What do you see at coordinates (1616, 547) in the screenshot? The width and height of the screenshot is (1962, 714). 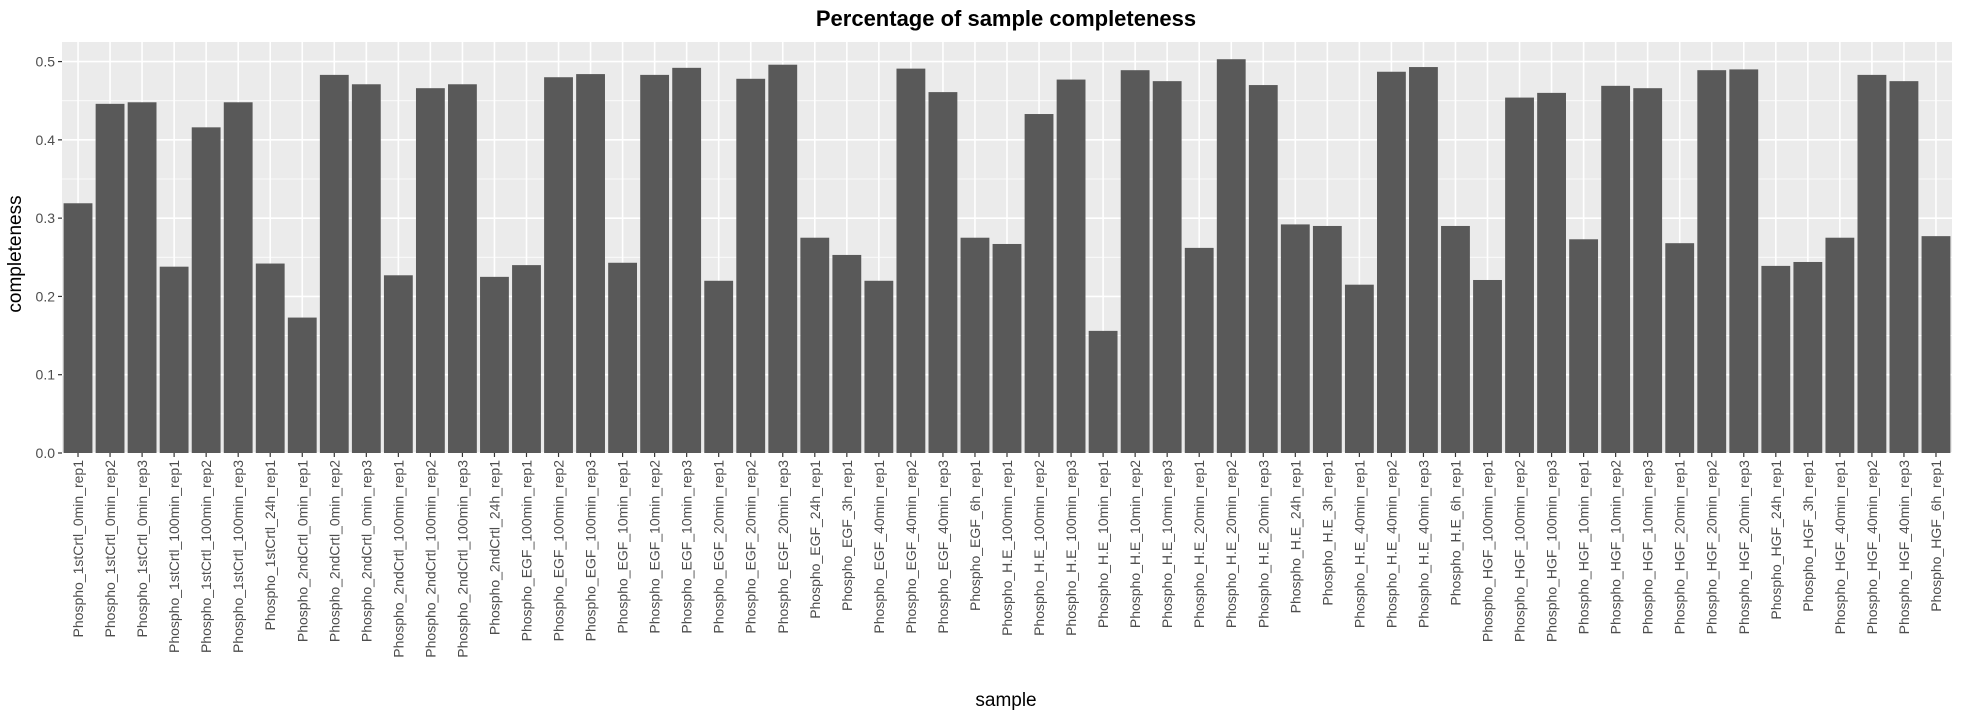 I see `x-tick-label: Phospho_HGF_10min_rep2` at bounding box center [1616, 547].